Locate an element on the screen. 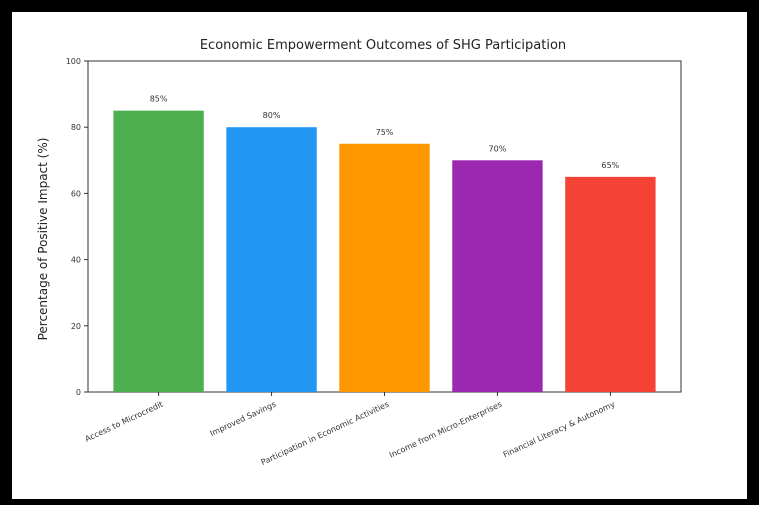 Image resolution: width=759 pixels, height=505 pixels. data-label: 65% is located at coordinates (611, 165).